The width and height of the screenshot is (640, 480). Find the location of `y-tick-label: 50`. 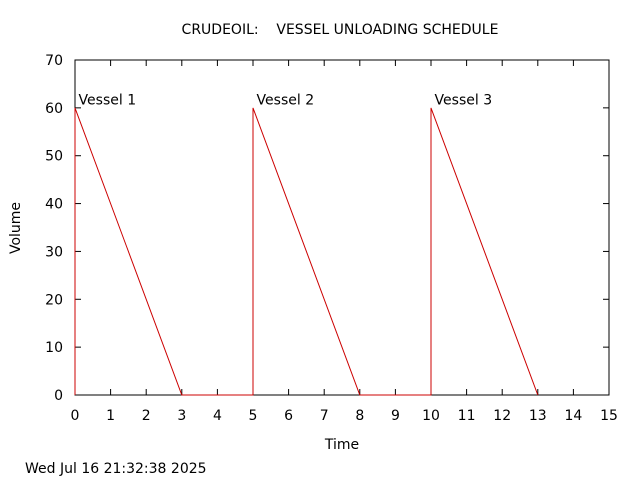

y-tick-label: 50 is located at coordinates (54, 157).